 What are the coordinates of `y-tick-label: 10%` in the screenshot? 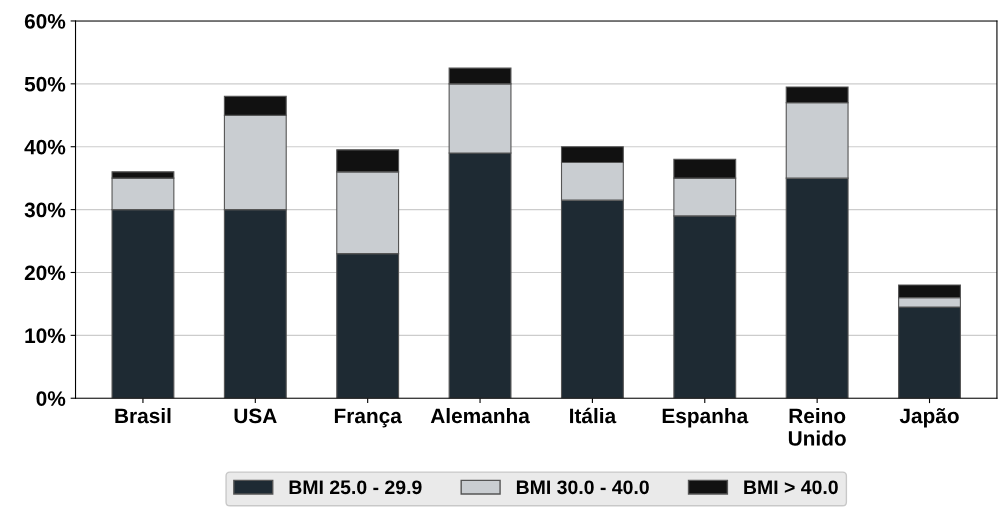 It's located at (45, 336).